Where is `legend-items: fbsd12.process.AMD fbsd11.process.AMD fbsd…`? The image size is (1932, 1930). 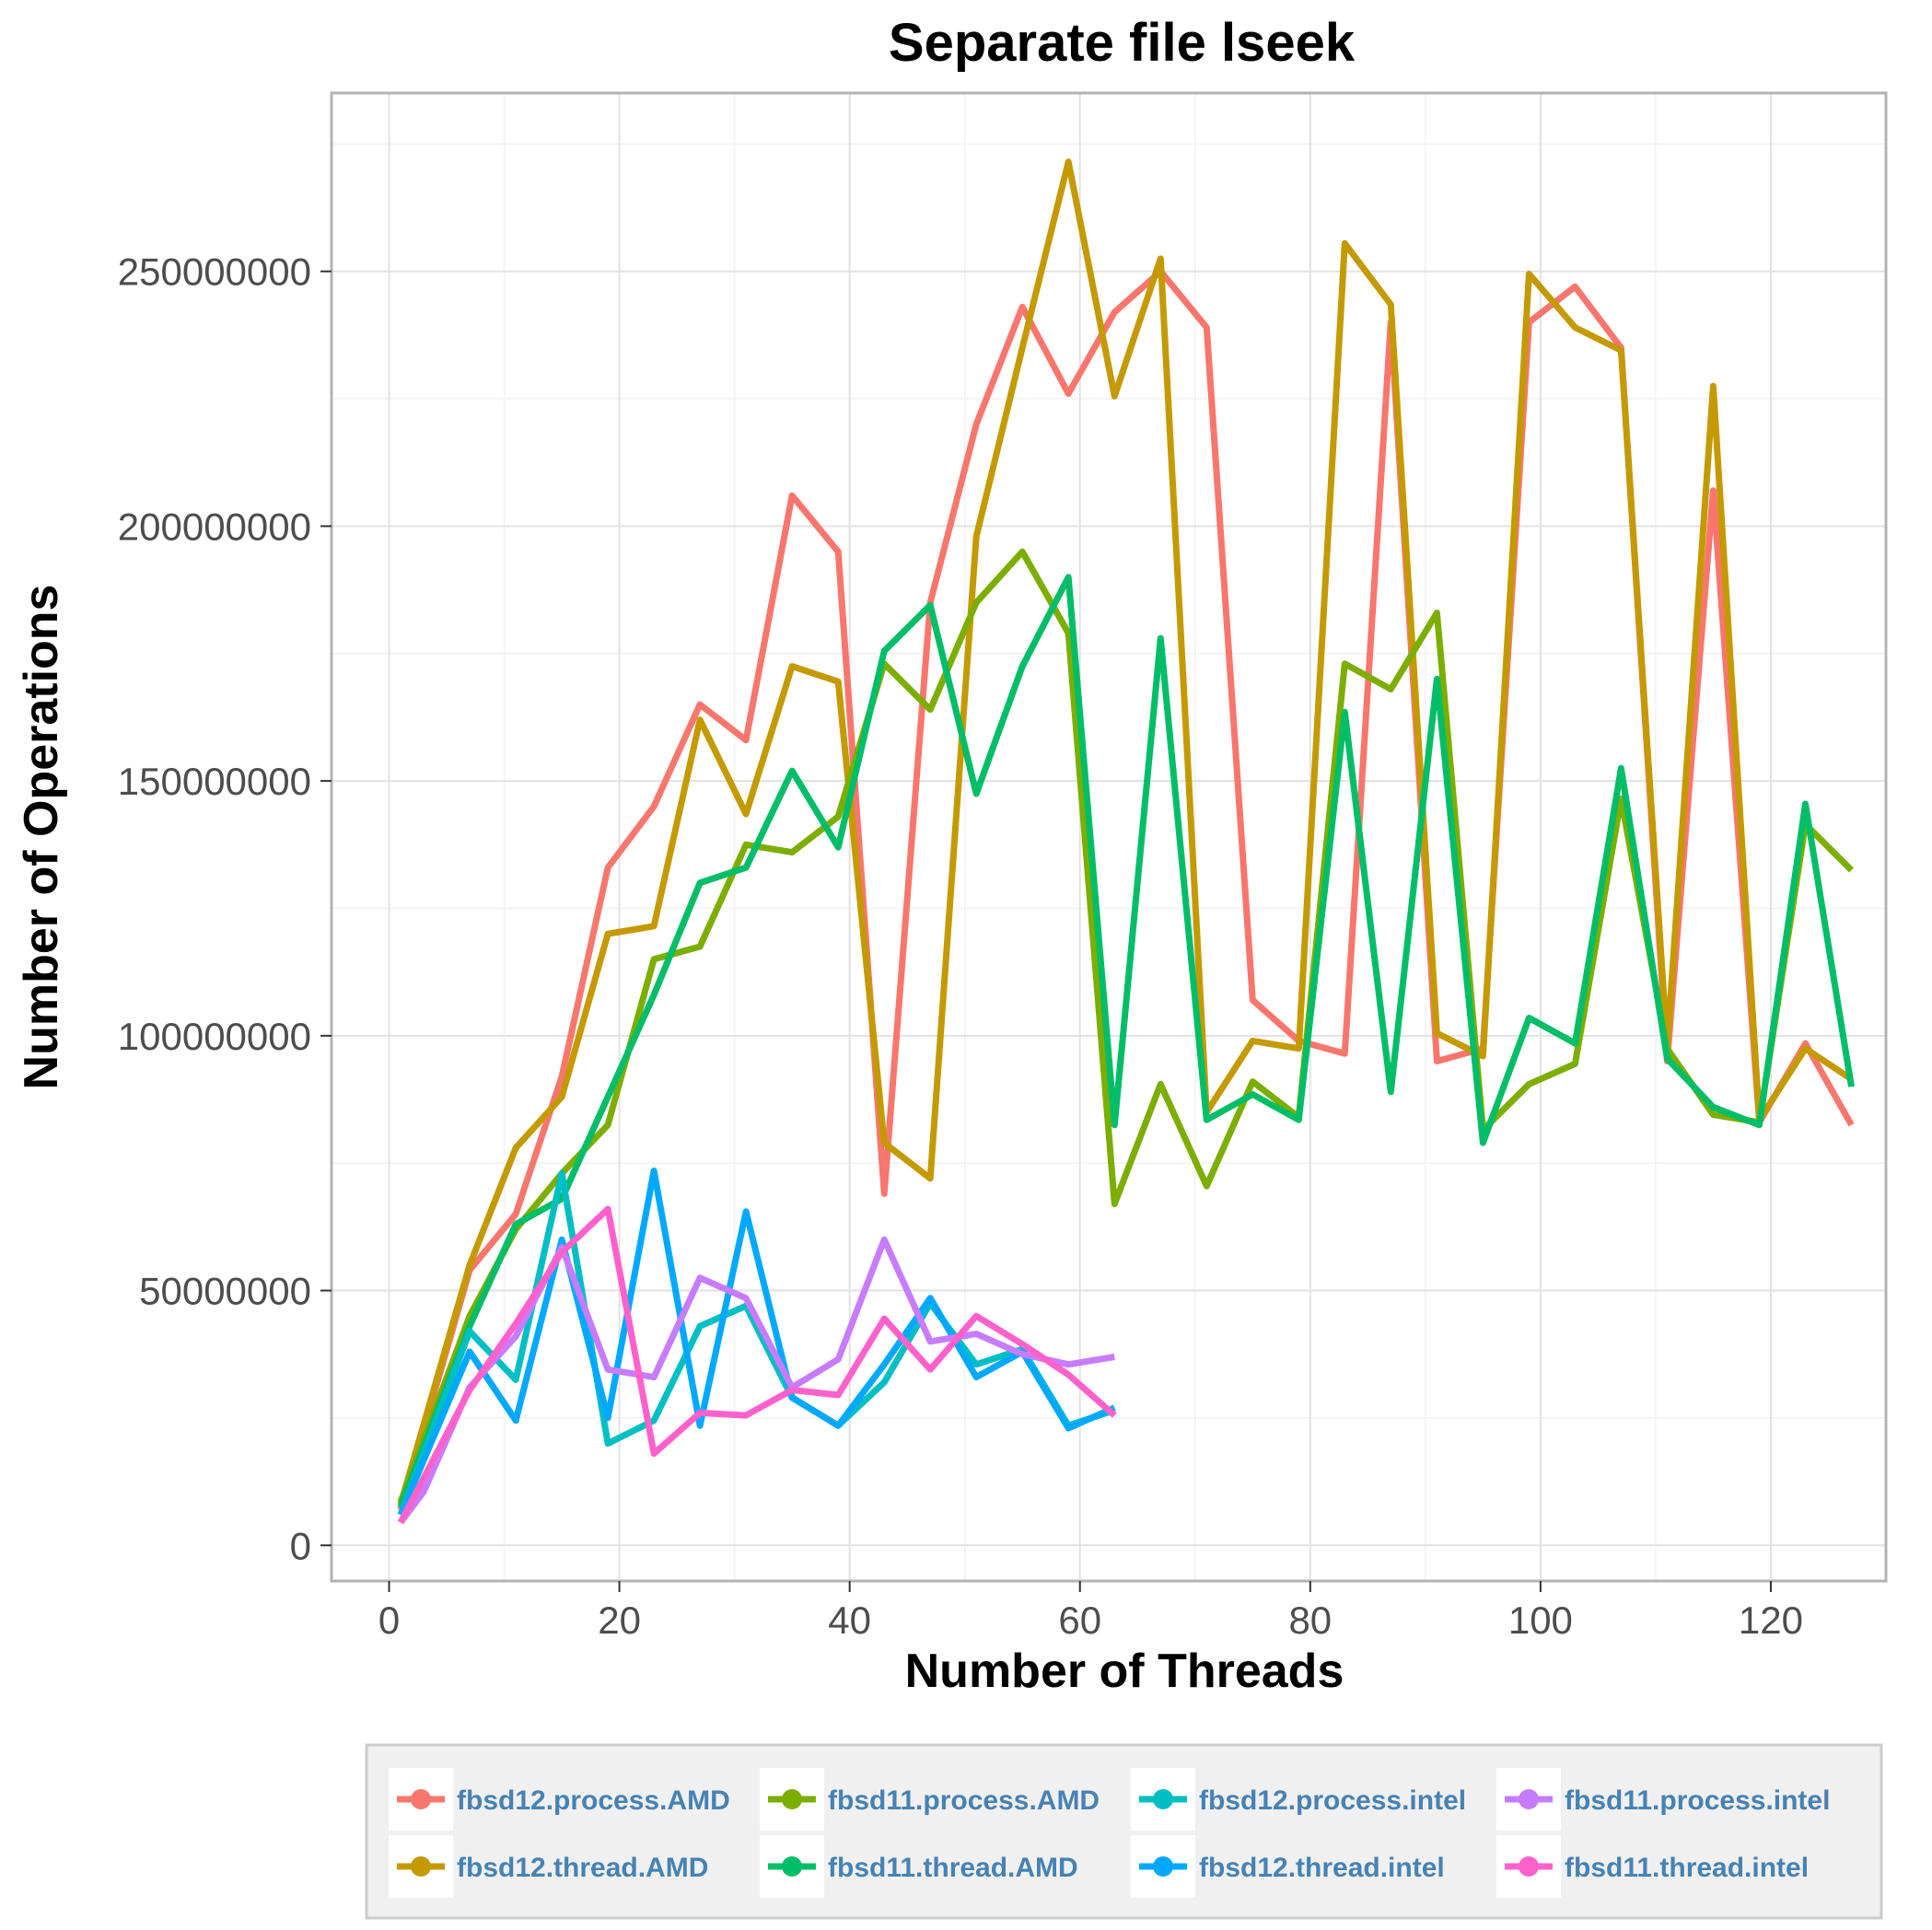 legend-items: fbsd12.process.AMD fbsd11.process.AMD fbsd… is located at coordinates (1109, 1833).